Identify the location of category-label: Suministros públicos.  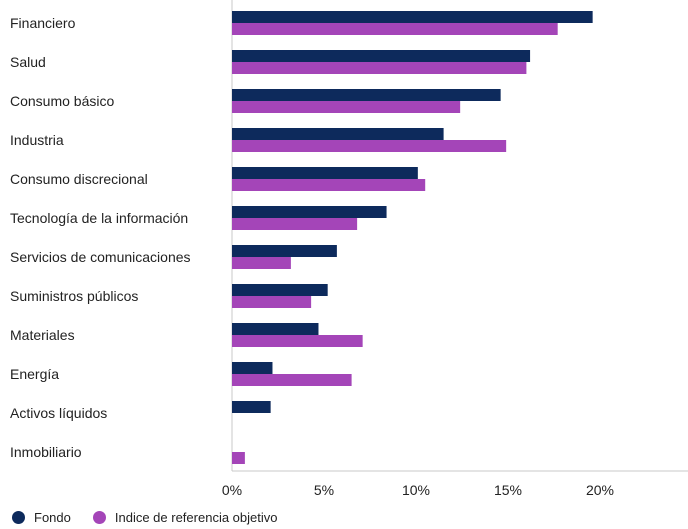
(74, 296).